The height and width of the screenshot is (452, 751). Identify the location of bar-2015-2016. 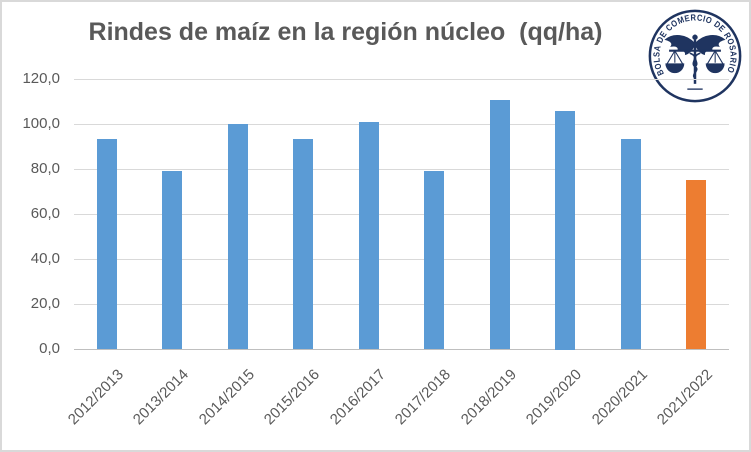
(303, 244).